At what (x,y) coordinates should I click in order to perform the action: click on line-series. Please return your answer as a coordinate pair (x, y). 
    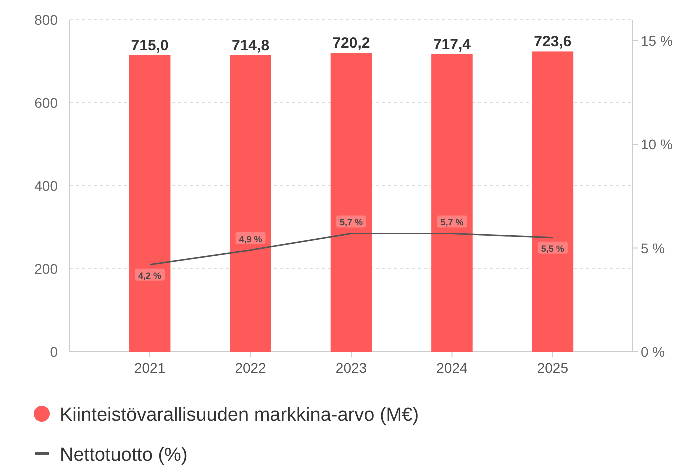
    Looking at the image, I should click on (351, 249).